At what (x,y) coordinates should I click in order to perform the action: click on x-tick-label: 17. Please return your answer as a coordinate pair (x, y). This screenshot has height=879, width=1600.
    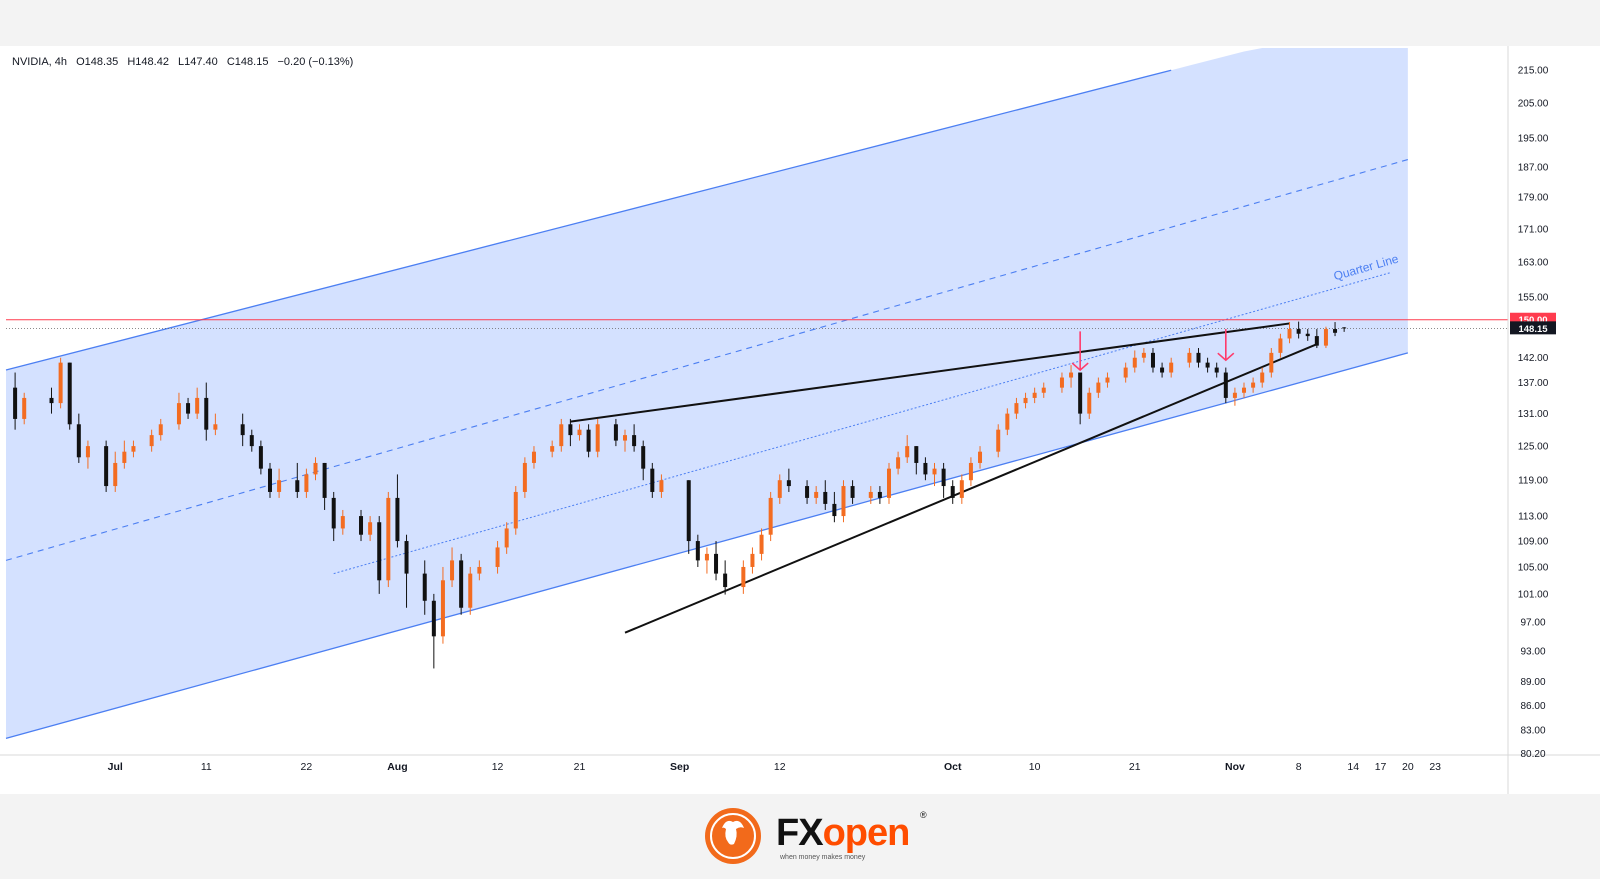
    Looking at the image, I should click on (1381, 767).